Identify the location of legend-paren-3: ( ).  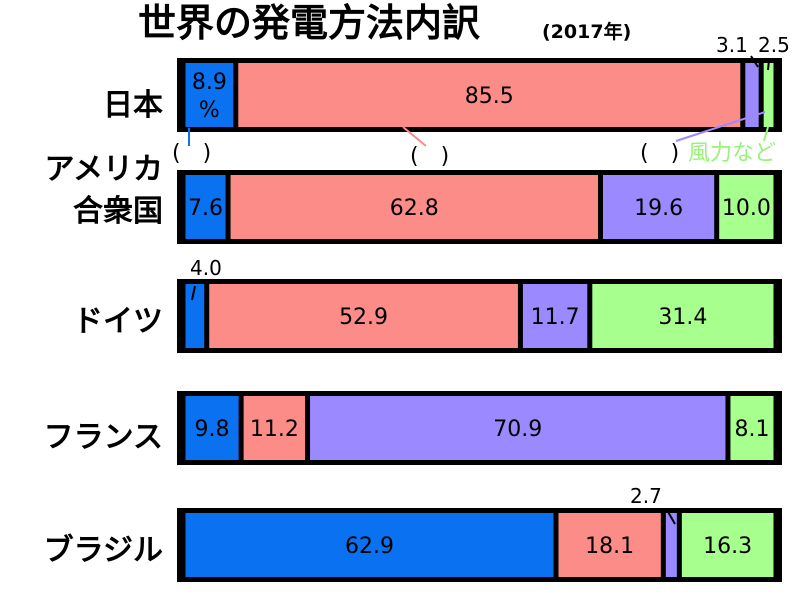
(659, 153).